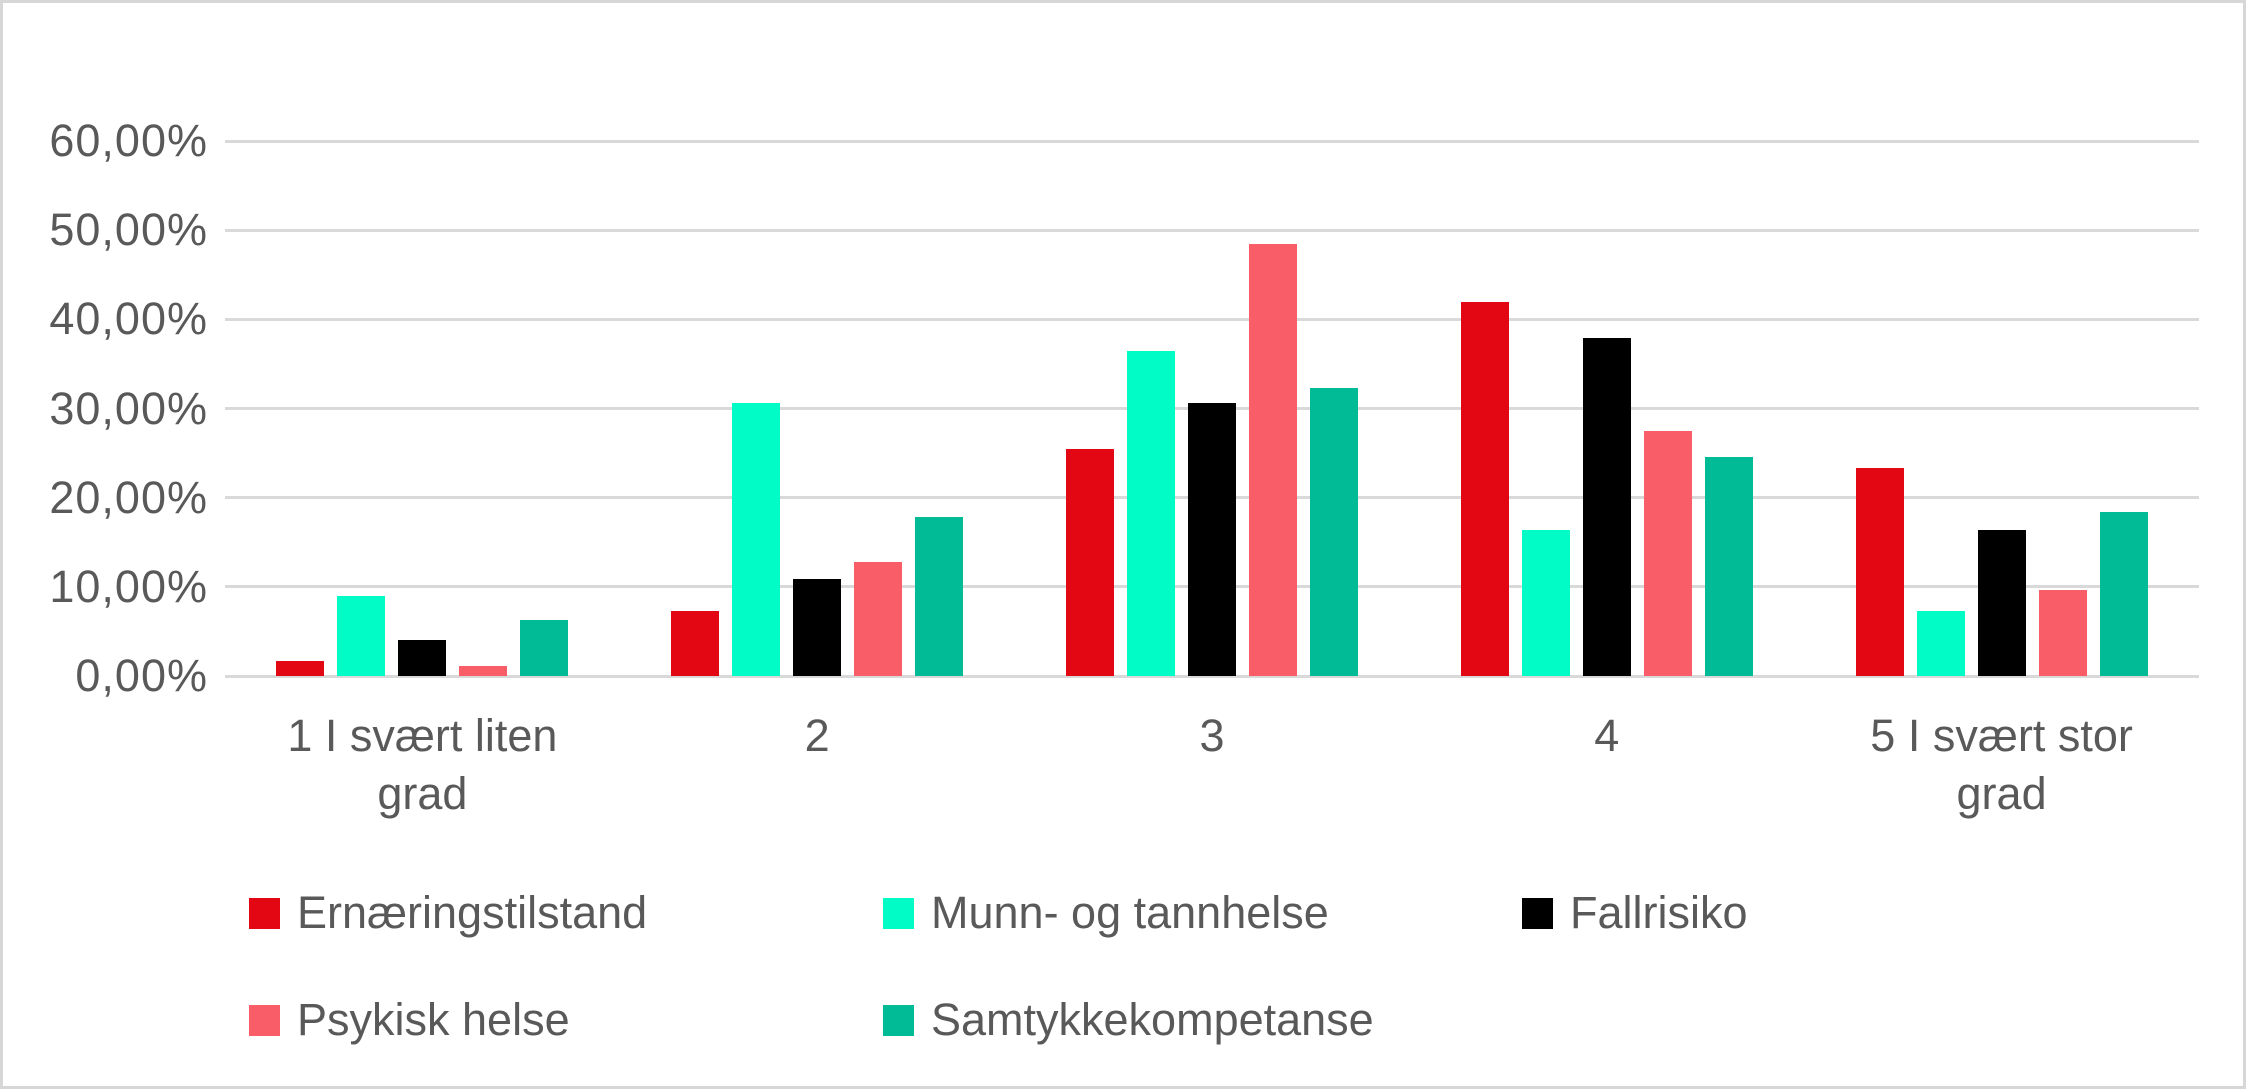 Image resolution: width=2246 pixels, height=1089 pixels. I want to click on x-category-label-text: 3, so click(1212, 735).